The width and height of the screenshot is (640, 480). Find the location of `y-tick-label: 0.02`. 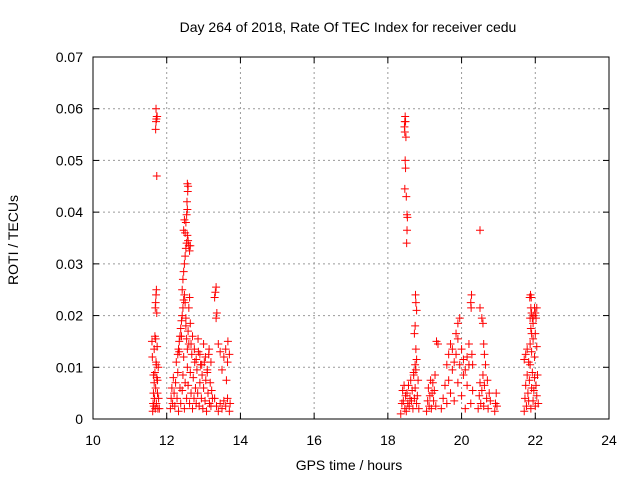

y-tick-label: 0.02 is located at coordinates (69, 316).